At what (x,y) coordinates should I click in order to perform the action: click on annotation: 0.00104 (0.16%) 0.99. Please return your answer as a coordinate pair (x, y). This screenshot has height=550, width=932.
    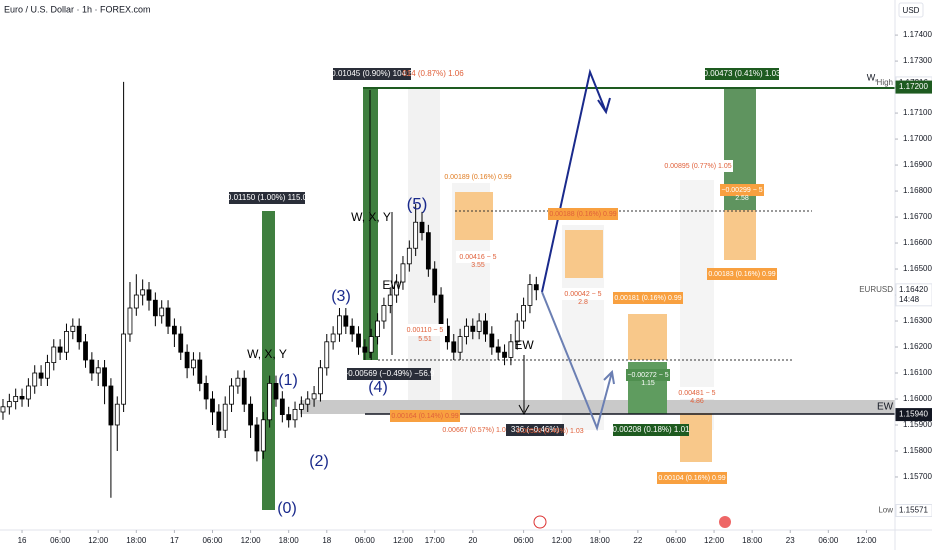
    Looking at the image, I should click on (691, 478).